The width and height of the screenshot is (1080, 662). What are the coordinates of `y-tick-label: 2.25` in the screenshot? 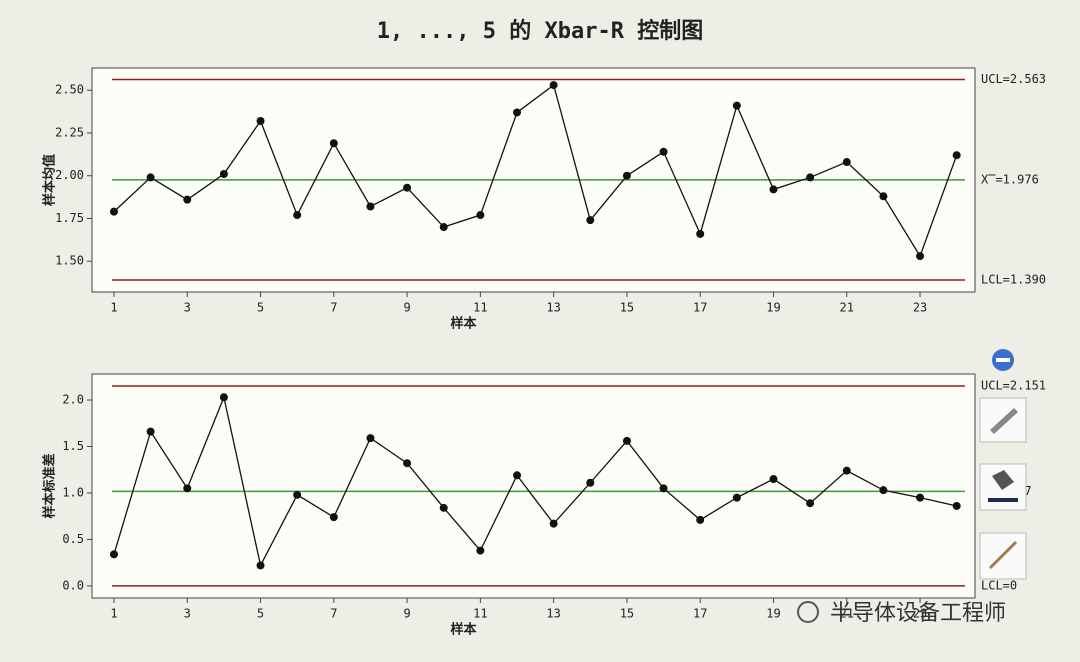 It's located at (69, 132).